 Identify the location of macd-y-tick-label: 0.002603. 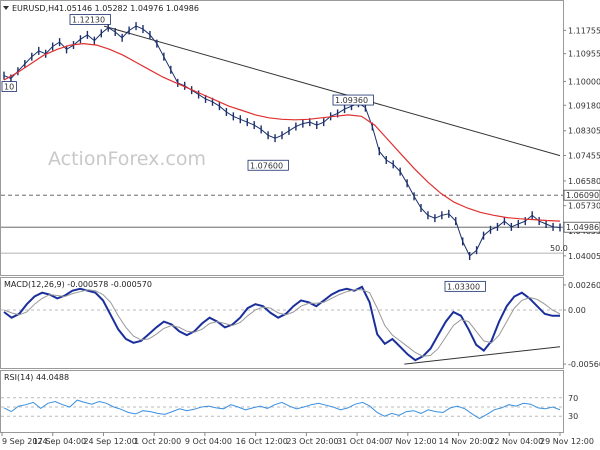
(584, 285).